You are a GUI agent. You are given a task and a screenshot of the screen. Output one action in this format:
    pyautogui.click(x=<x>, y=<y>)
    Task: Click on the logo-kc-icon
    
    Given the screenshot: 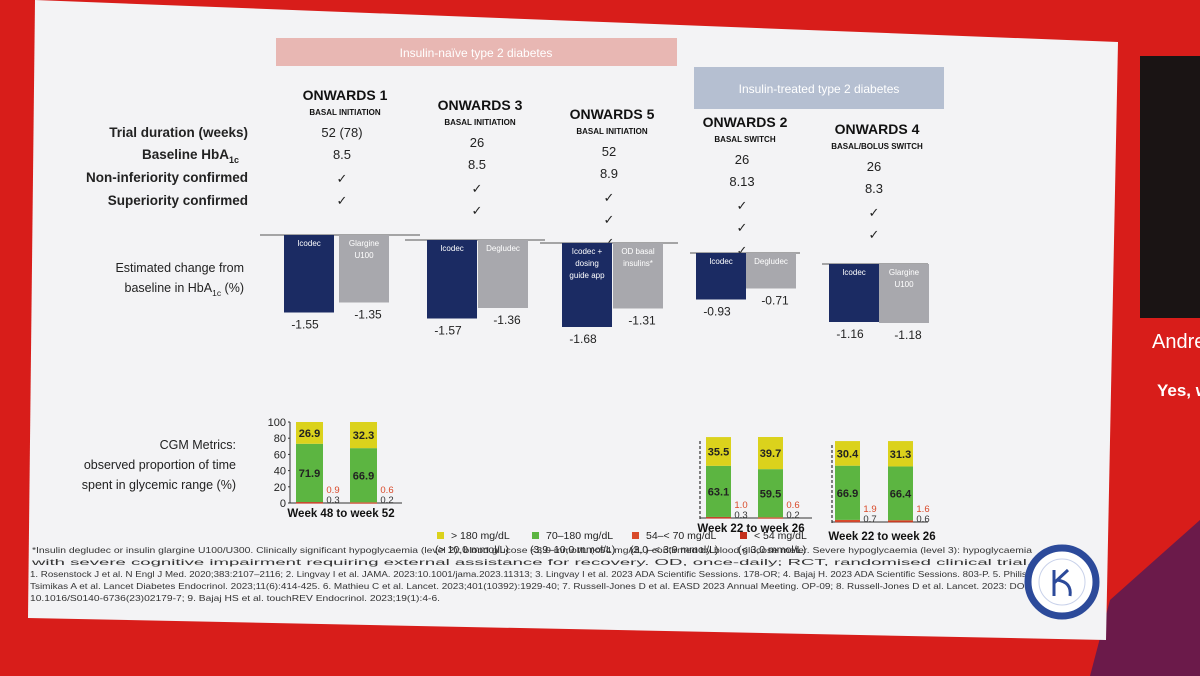 What is the action you would take?
    pyautogui.click(x=1062, y=582)
    